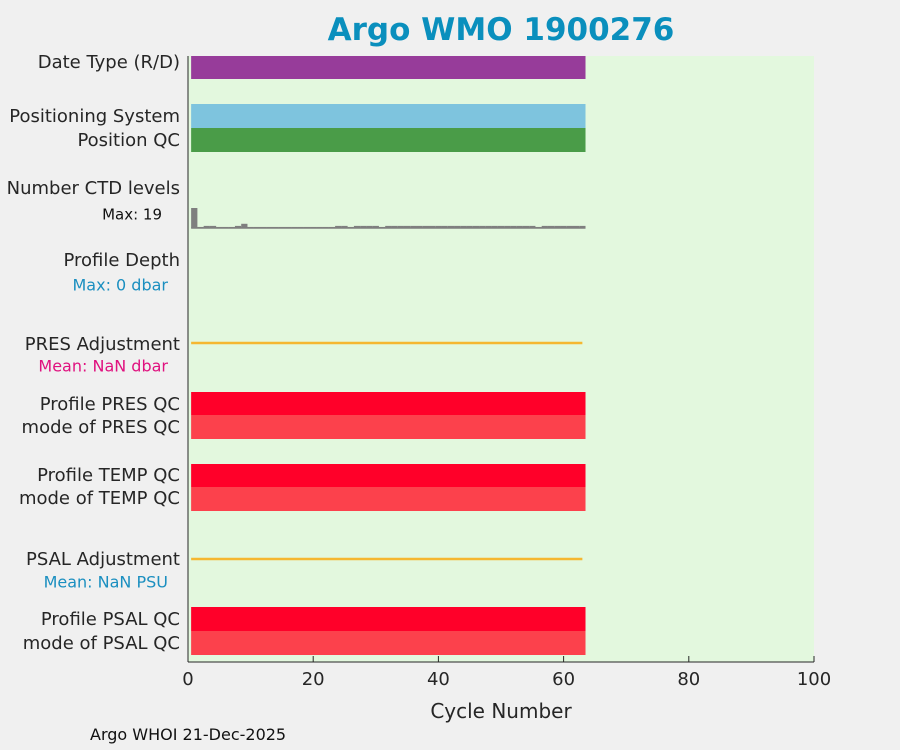 The height and width of the screenshot is (750, 900). I want to click on x-tick-label: 20, so click(313, 679).